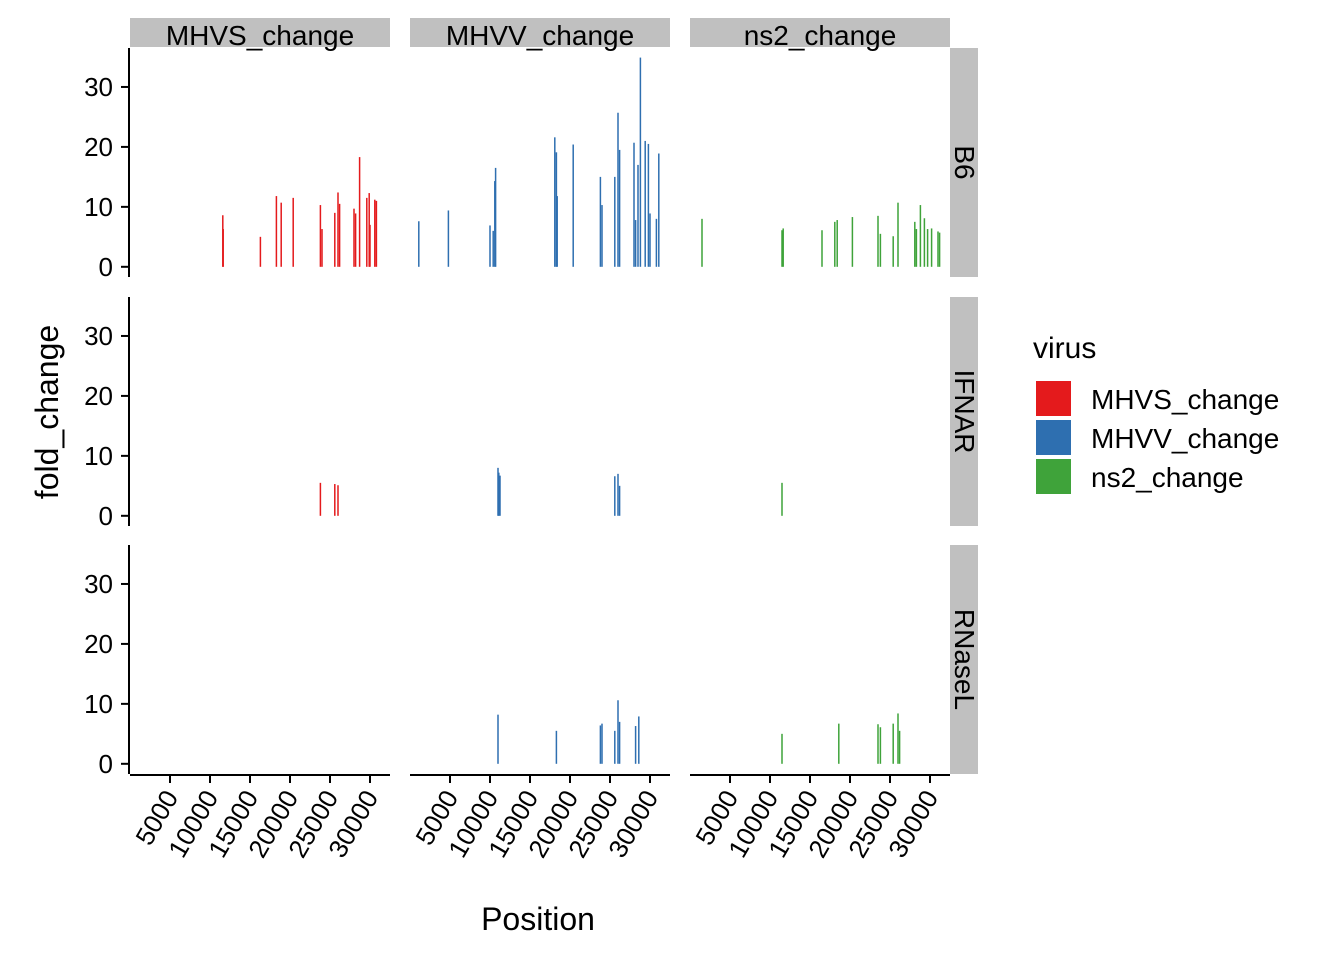 The width and height of the screenshot is (1344, 960). Describe the element at coordinates (841, 738) in the screenshot. I see `panel-RNaseL-ns2_change` at that location.